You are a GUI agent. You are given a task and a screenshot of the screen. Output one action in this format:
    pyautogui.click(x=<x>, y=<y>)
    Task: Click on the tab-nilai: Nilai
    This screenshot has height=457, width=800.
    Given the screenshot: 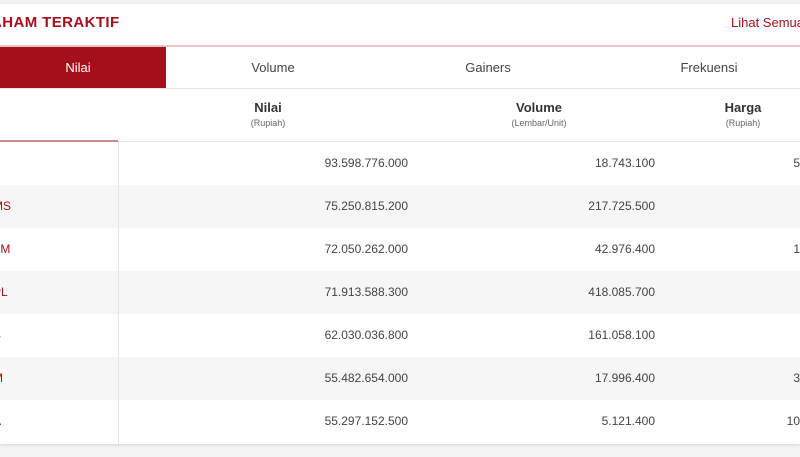 What is the action you would take?
    pyautogui.click(x=83, y=67)
    